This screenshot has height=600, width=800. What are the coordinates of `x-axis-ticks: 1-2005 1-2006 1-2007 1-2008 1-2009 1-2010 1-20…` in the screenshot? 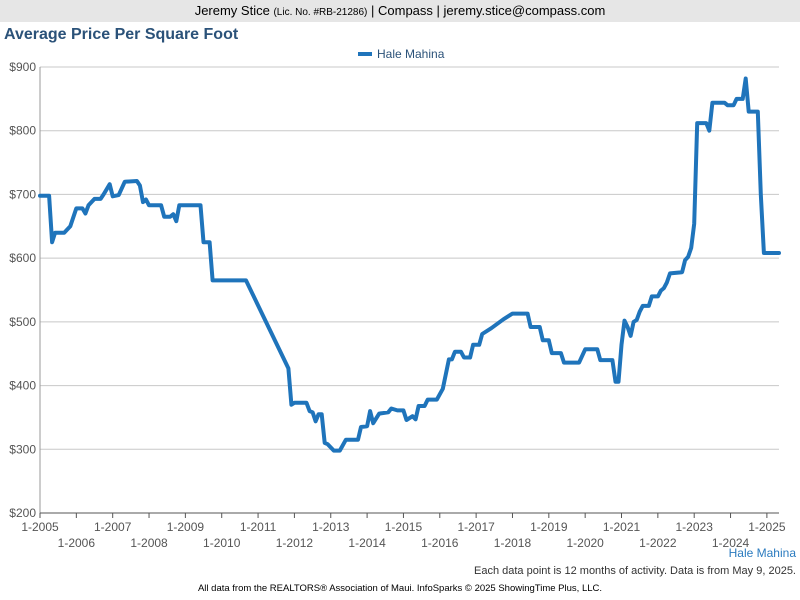 It's located at (403, 531).